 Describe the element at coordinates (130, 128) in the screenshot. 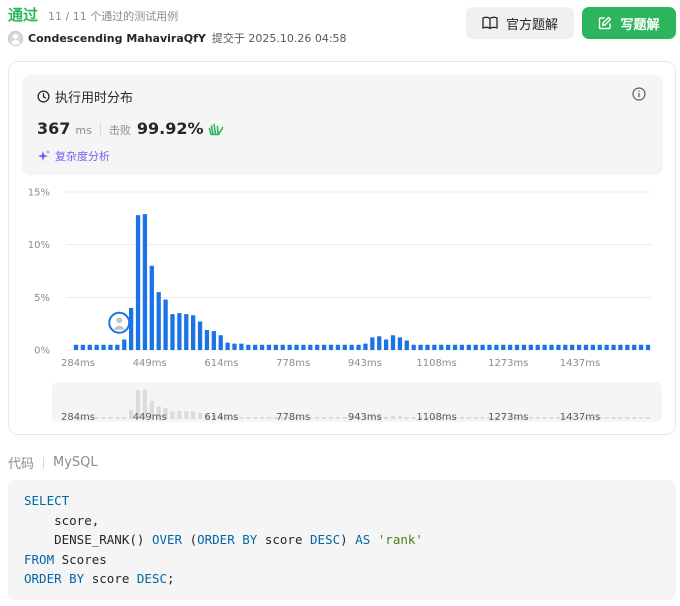

I see `runtime-metrics: 367 ms 击败 99.92%` at that location.